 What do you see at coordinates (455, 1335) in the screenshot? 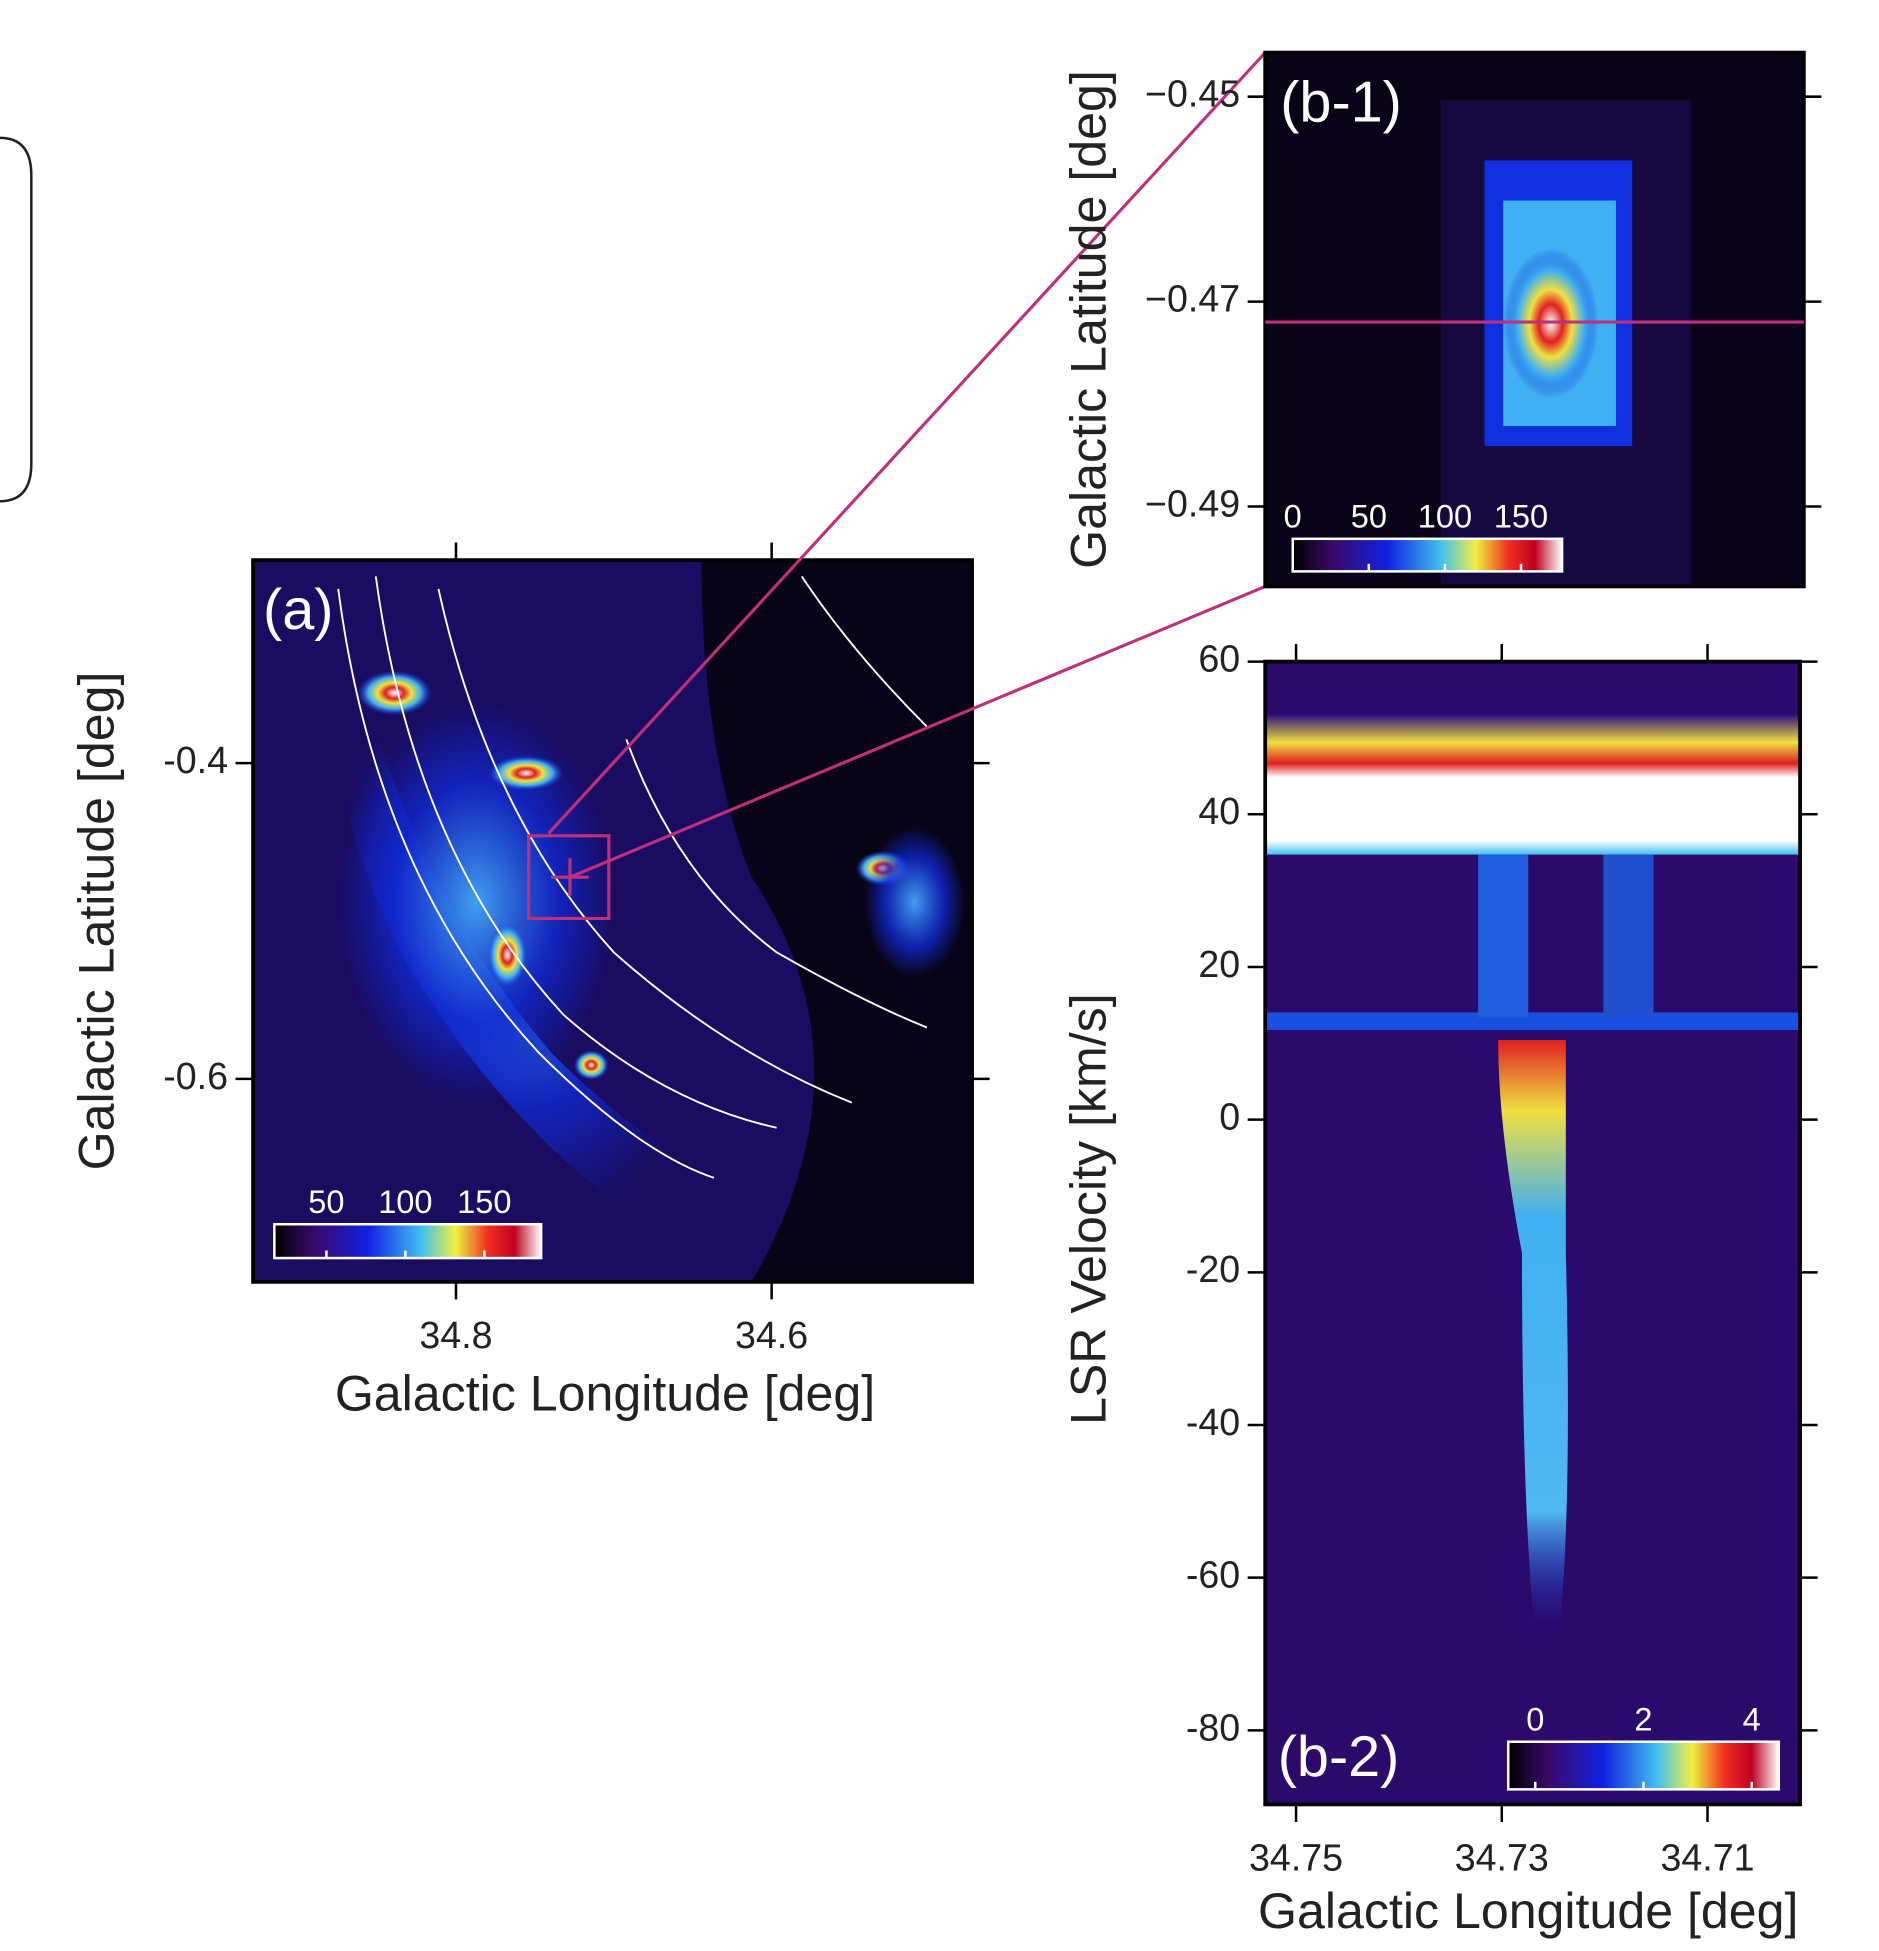
I see `x-tick-label: 34.8` at bounding box center [455, 1335].